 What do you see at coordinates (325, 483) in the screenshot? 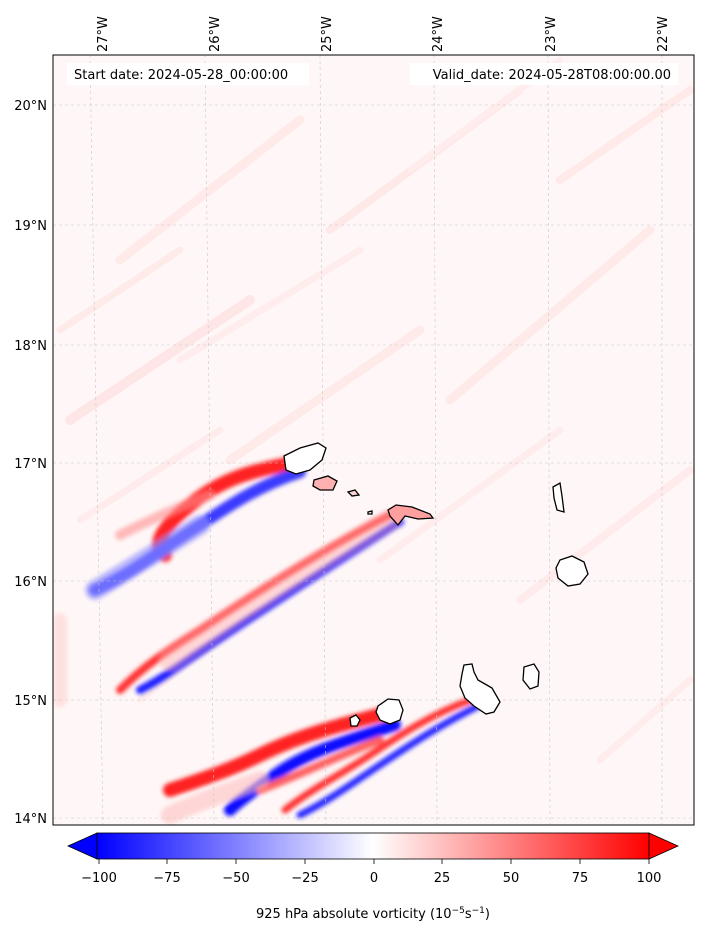
I see `island-sao-vicente` at bounding box center [325, 483].